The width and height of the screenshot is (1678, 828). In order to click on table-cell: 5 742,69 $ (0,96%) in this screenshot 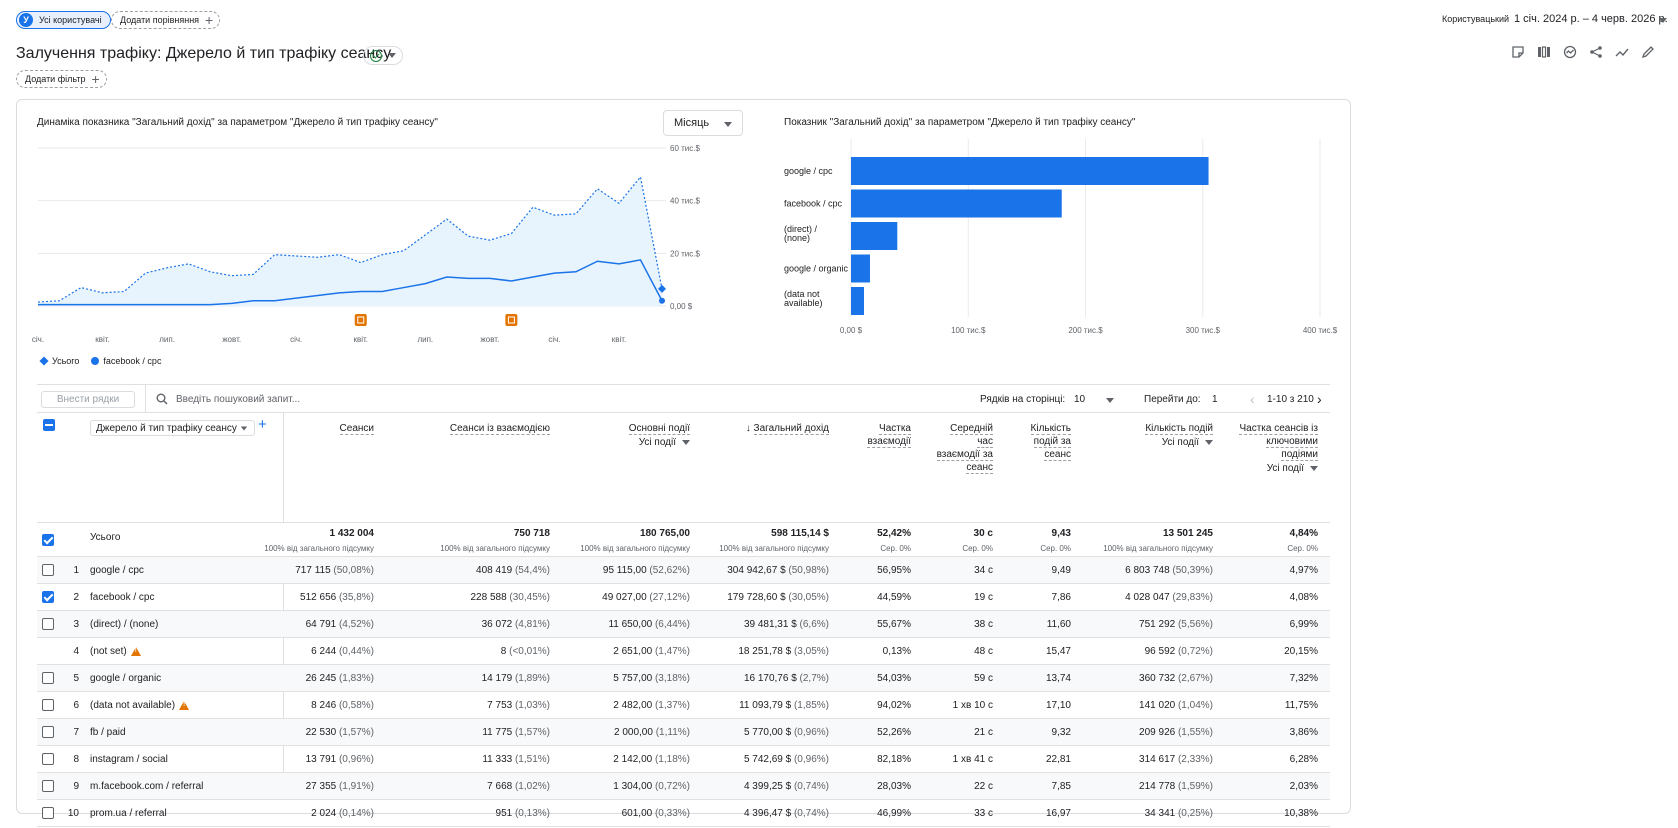, I will do `click(786, 759)`.